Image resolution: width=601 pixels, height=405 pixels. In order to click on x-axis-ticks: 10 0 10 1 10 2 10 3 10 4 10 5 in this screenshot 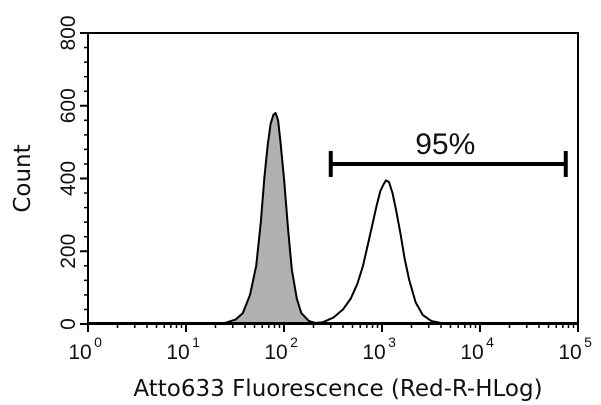, I will do `click(330, 344)`.